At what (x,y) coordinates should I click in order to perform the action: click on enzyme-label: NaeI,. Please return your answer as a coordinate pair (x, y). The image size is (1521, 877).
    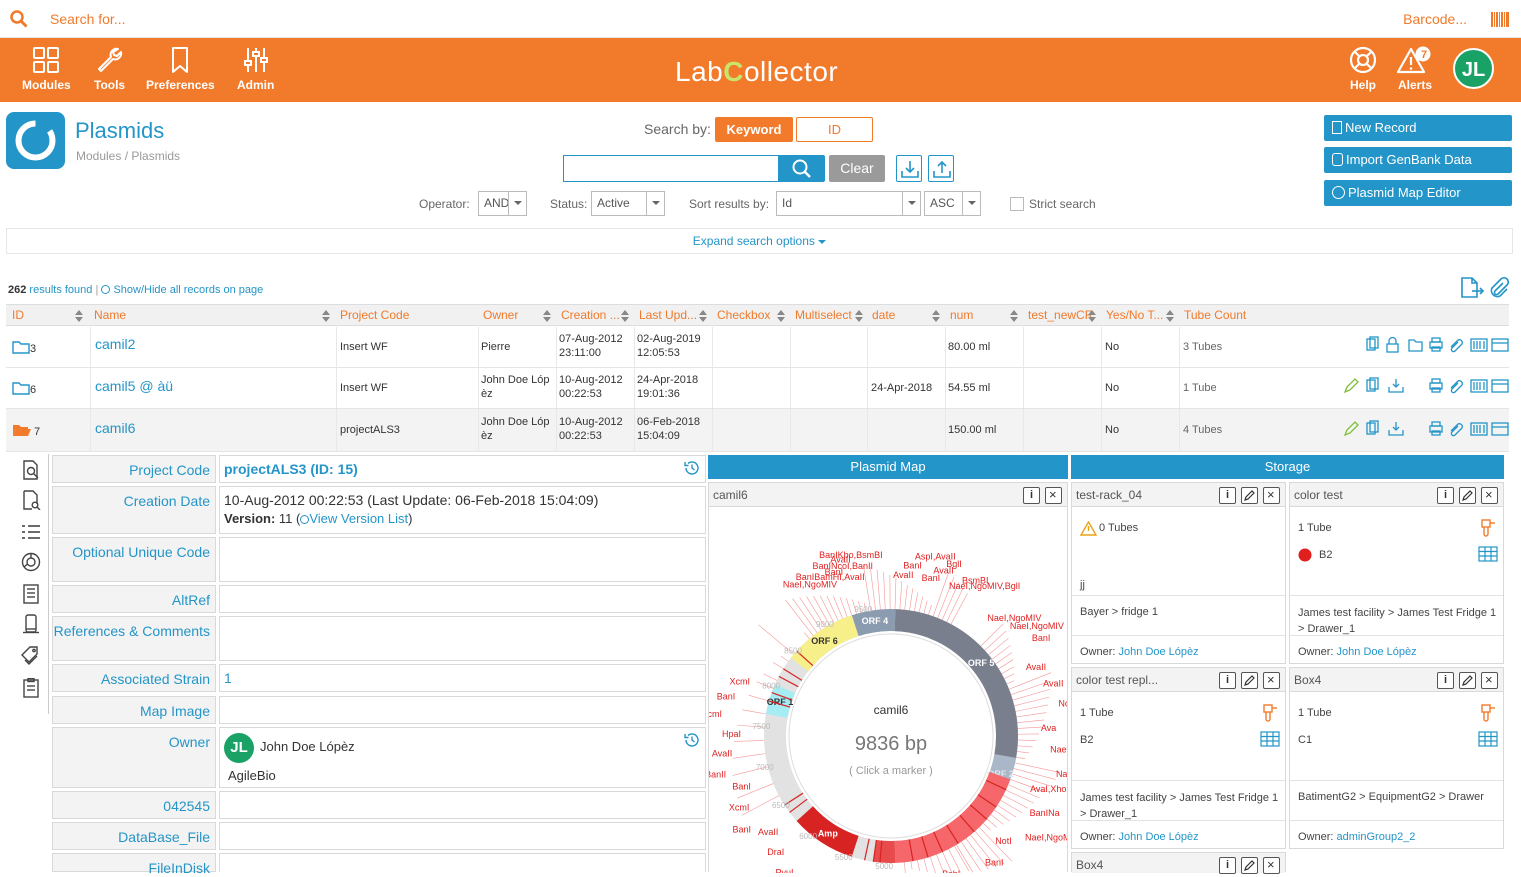
    Looking at the image, I should click on (1058, 750).